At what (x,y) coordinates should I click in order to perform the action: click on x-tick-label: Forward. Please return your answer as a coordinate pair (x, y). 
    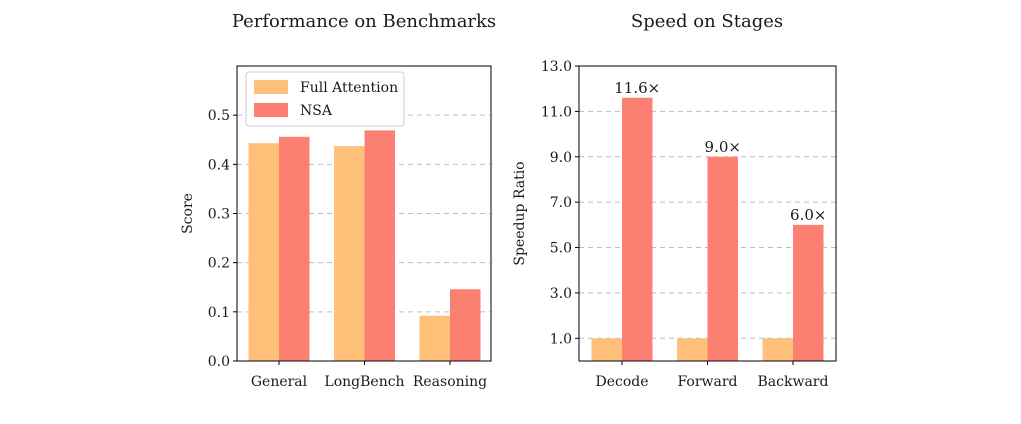
    Looking at the image, I should click on (707, 382).